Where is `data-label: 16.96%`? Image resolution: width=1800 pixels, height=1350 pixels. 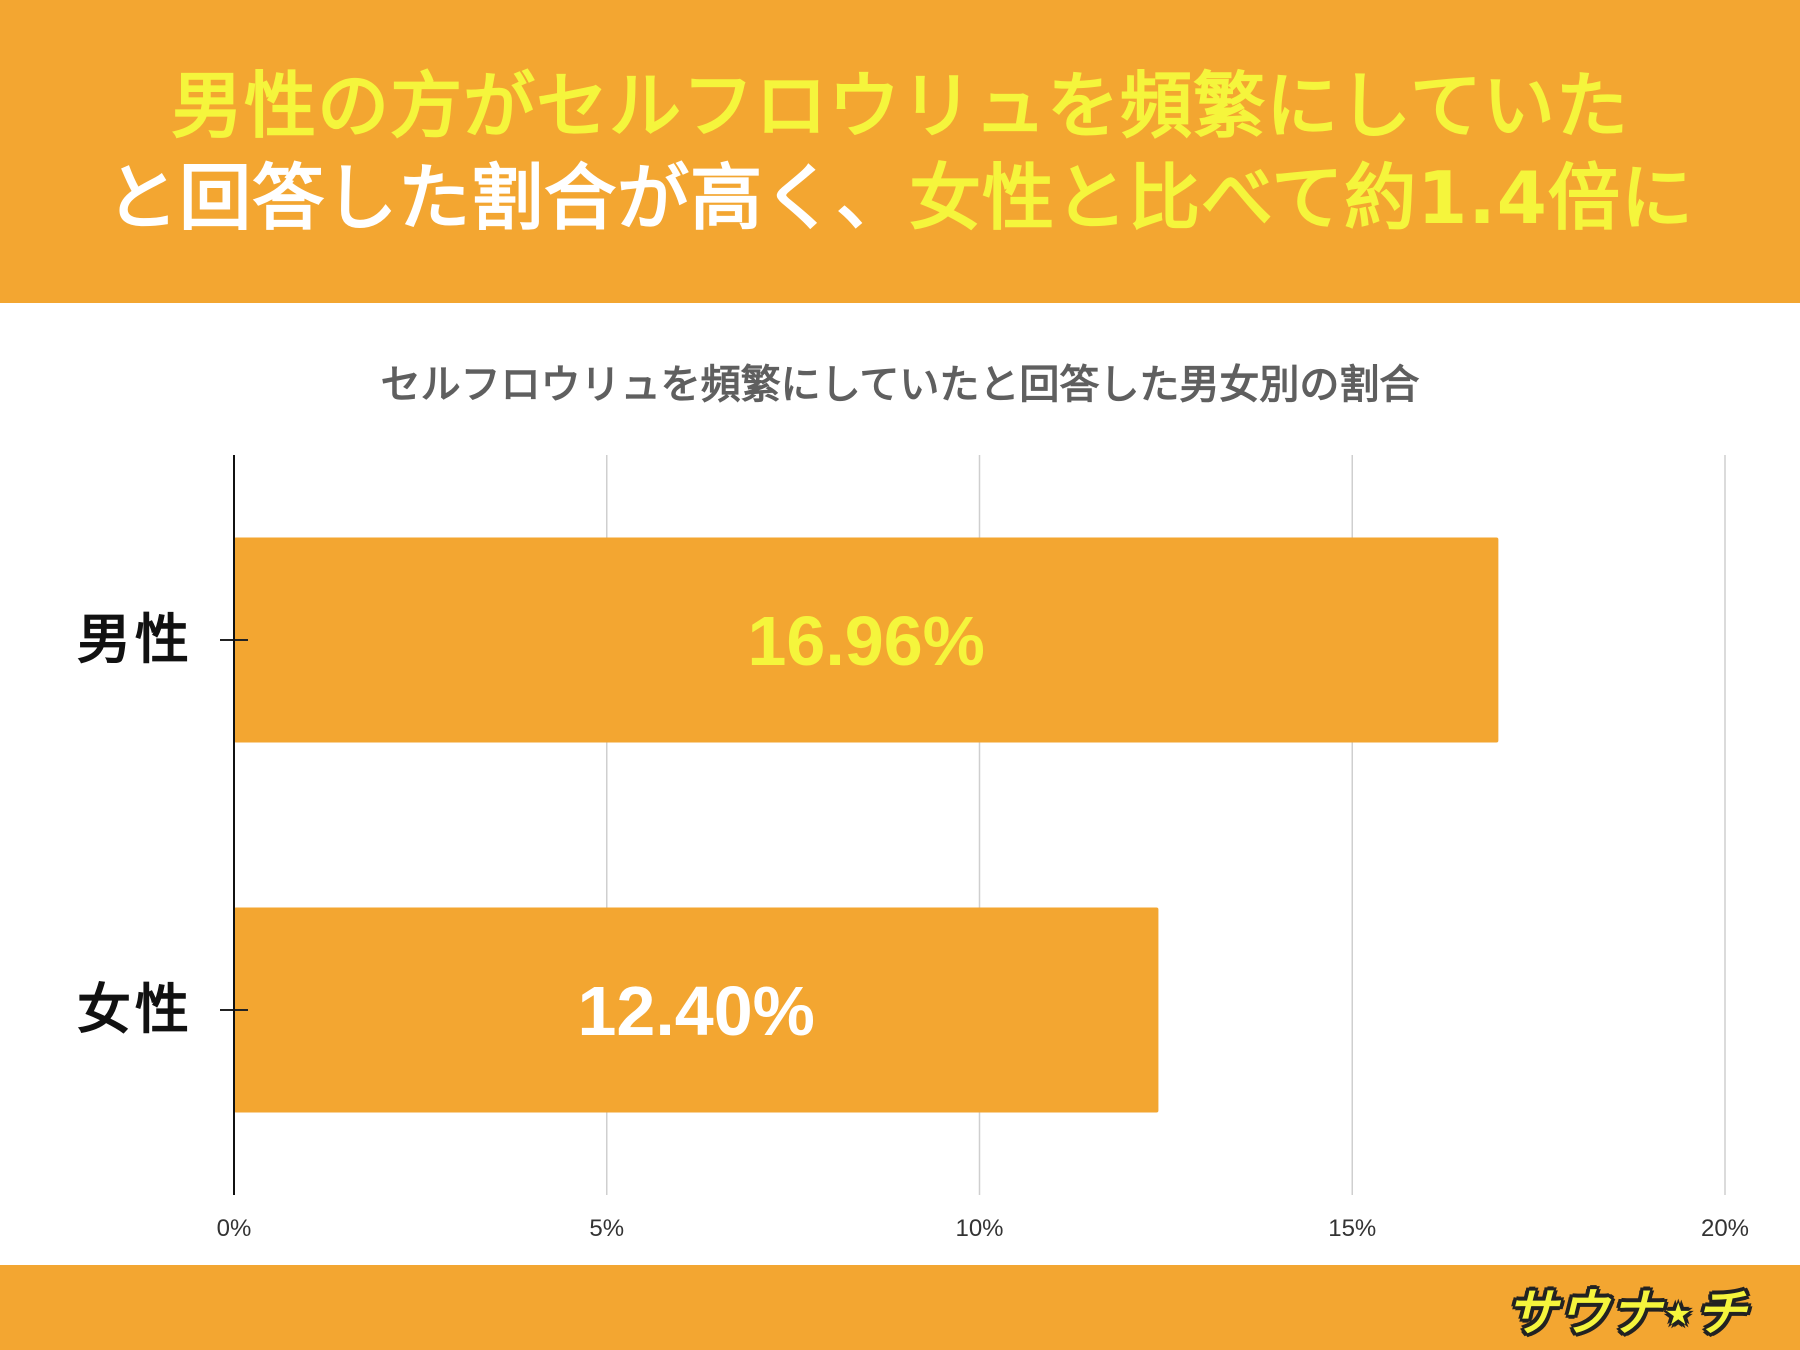 data-label: 16.96% is located at coordinates (865, 641).